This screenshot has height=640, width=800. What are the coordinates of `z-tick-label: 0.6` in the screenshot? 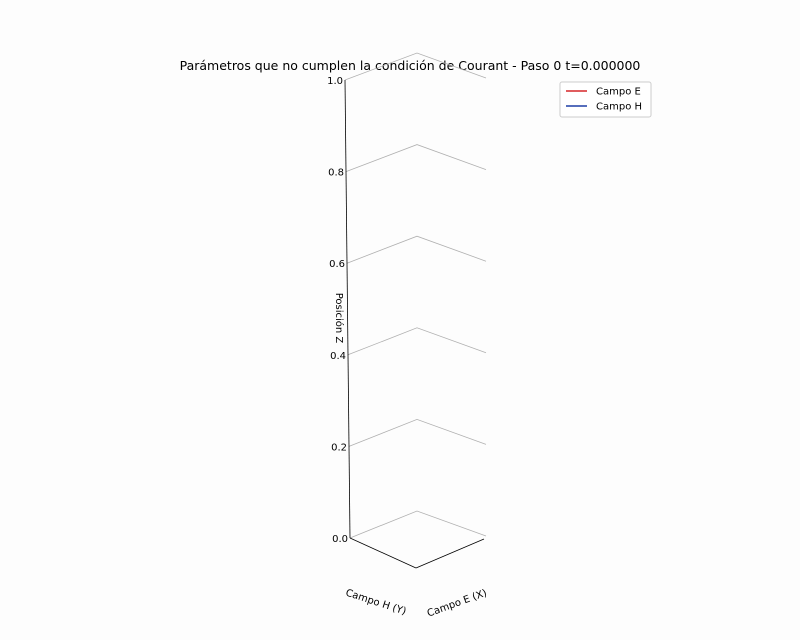 It's located at (337, 264).